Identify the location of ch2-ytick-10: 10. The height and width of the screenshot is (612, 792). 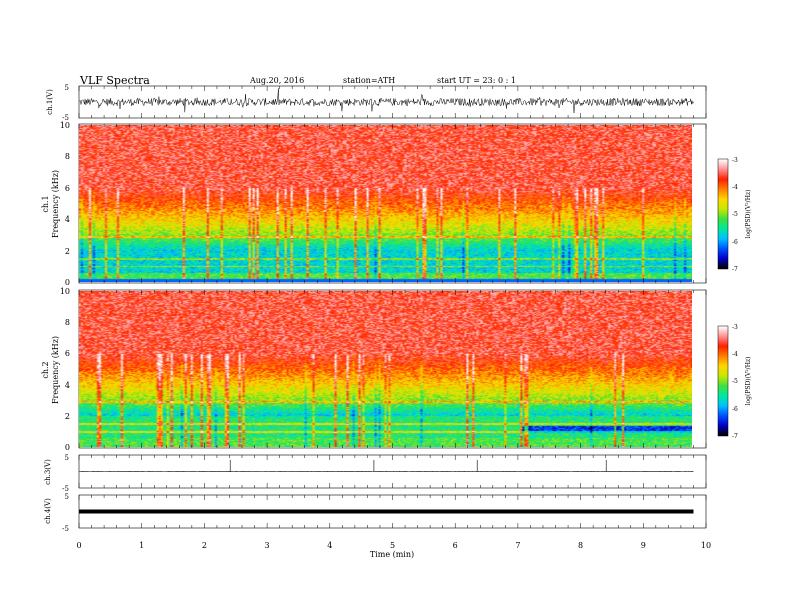
(65, 291).